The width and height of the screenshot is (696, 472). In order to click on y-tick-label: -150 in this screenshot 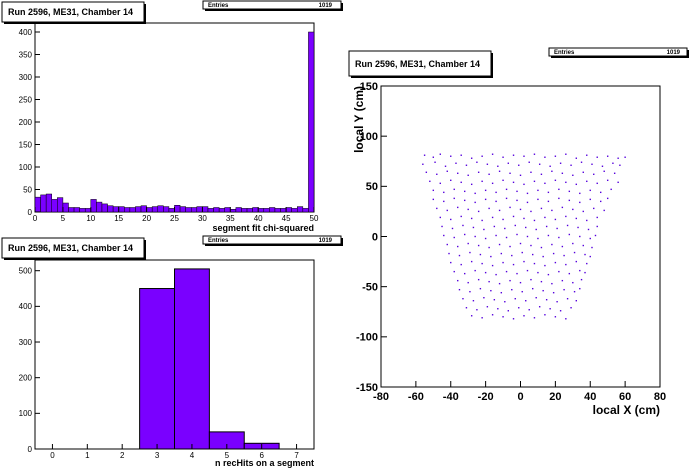, I will do `click(367, 388)`.